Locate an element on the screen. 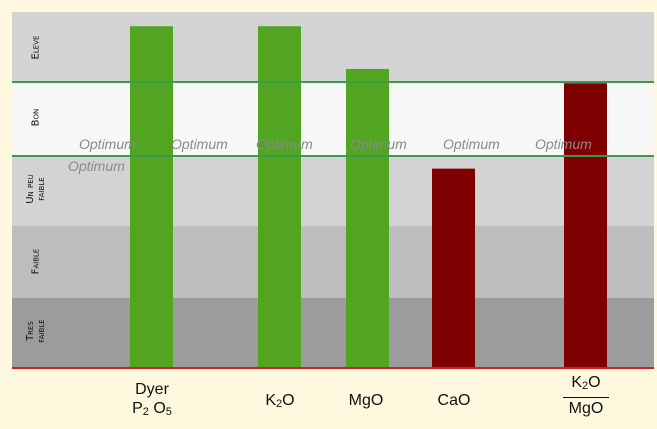 This screenshot has width=657, height=429. xlabel-k2o-mgo-ratio: K2O MgO is located at coordinates (586, 395).